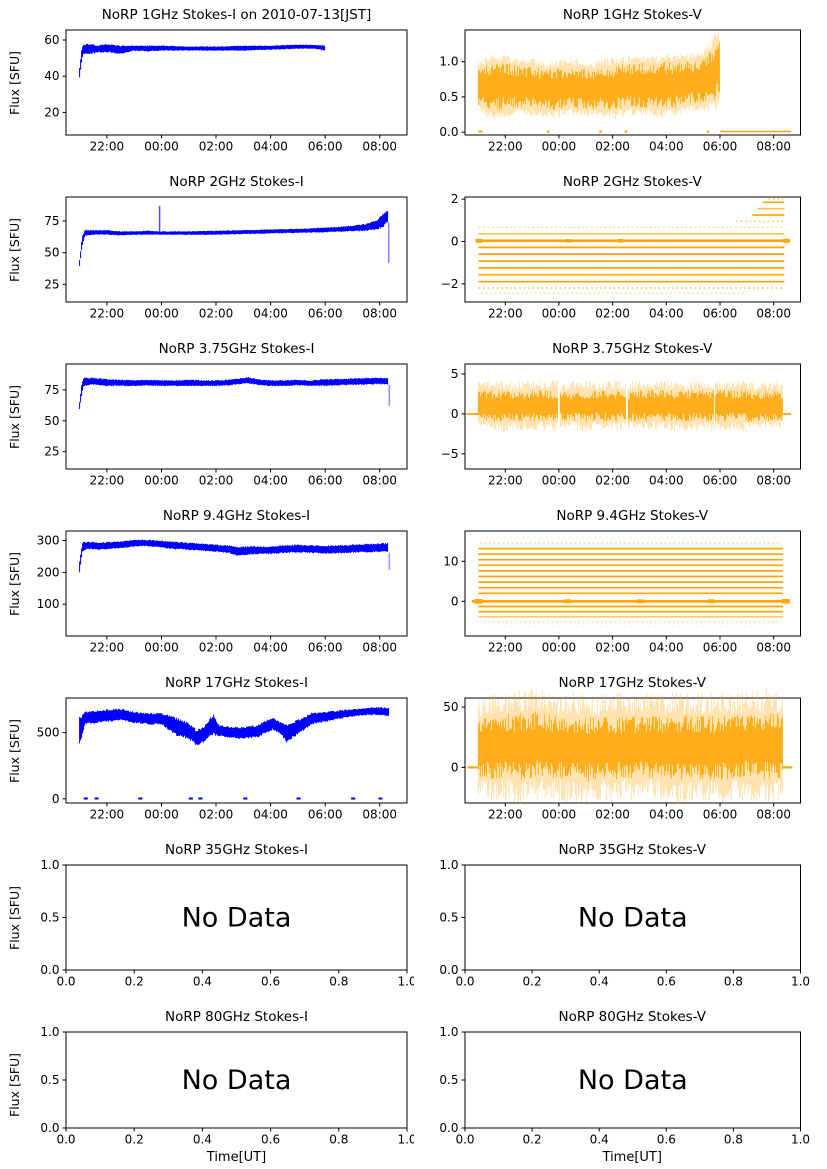 The height and width of the screenshot is (1169, 827). What do you see at coordinates (236, 850) in the screenshot?
I see `plot-title: NoRP 35GHz Stokes-I` at bounding box center [236, 850].